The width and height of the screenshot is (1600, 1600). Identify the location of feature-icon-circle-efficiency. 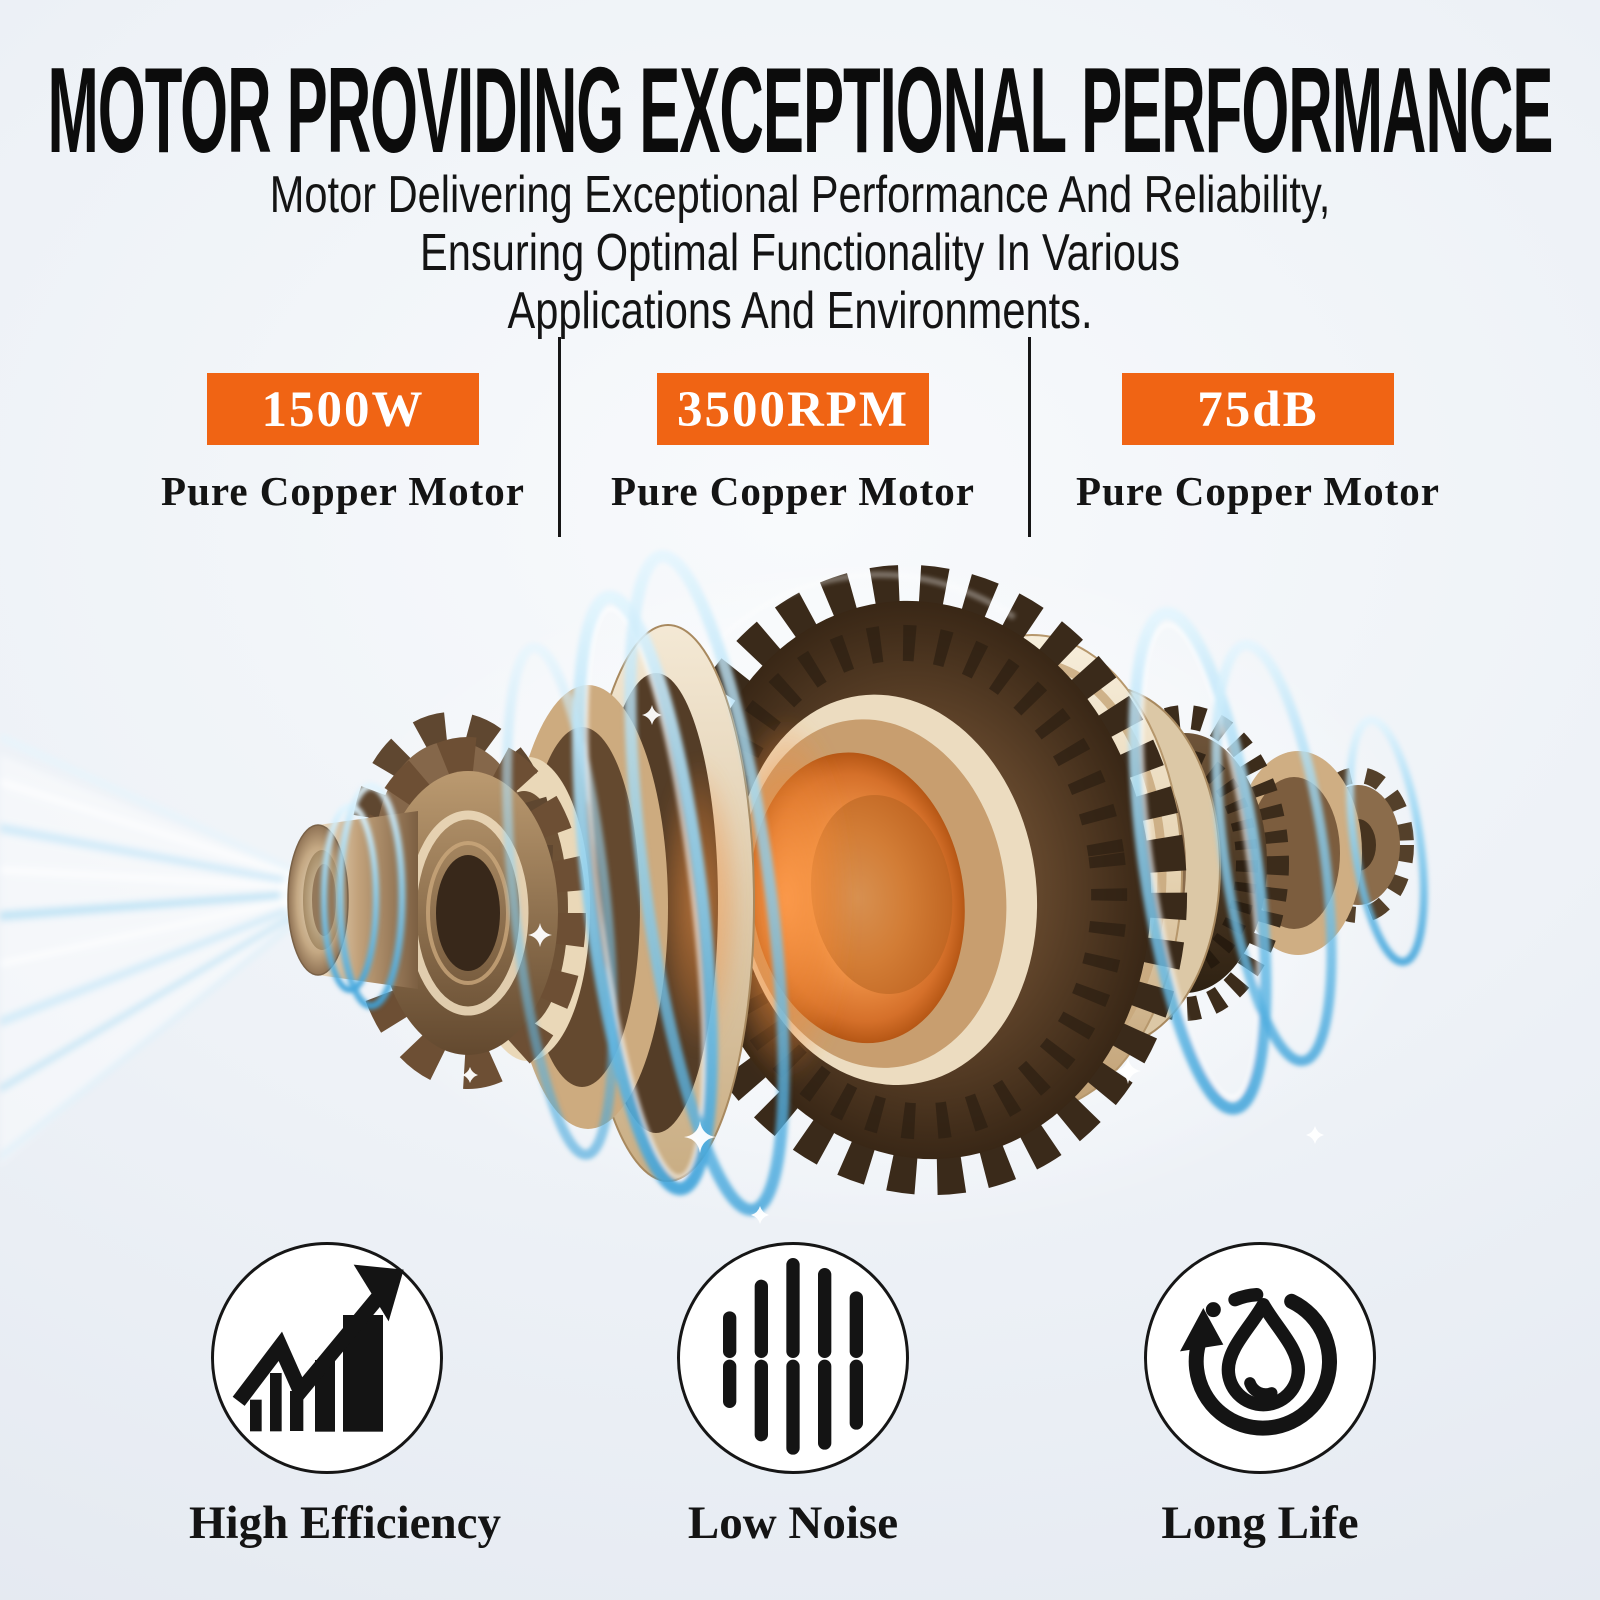
(327, 1358).